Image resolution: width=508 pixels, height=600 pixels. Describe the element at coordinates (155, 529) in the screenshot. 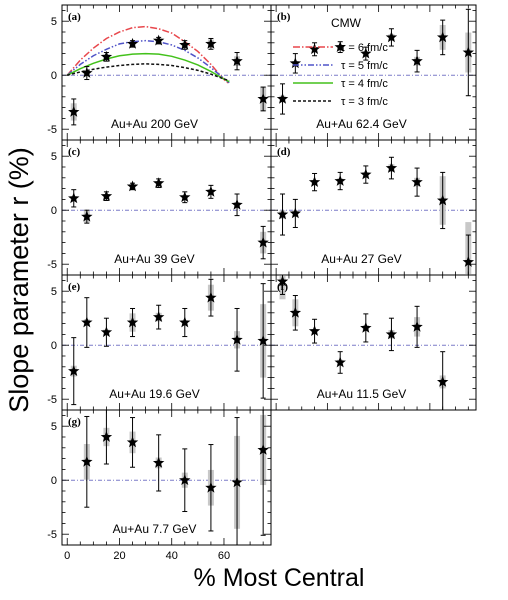

I see `system-label: Au+Au 7.7 GeV` at that location.